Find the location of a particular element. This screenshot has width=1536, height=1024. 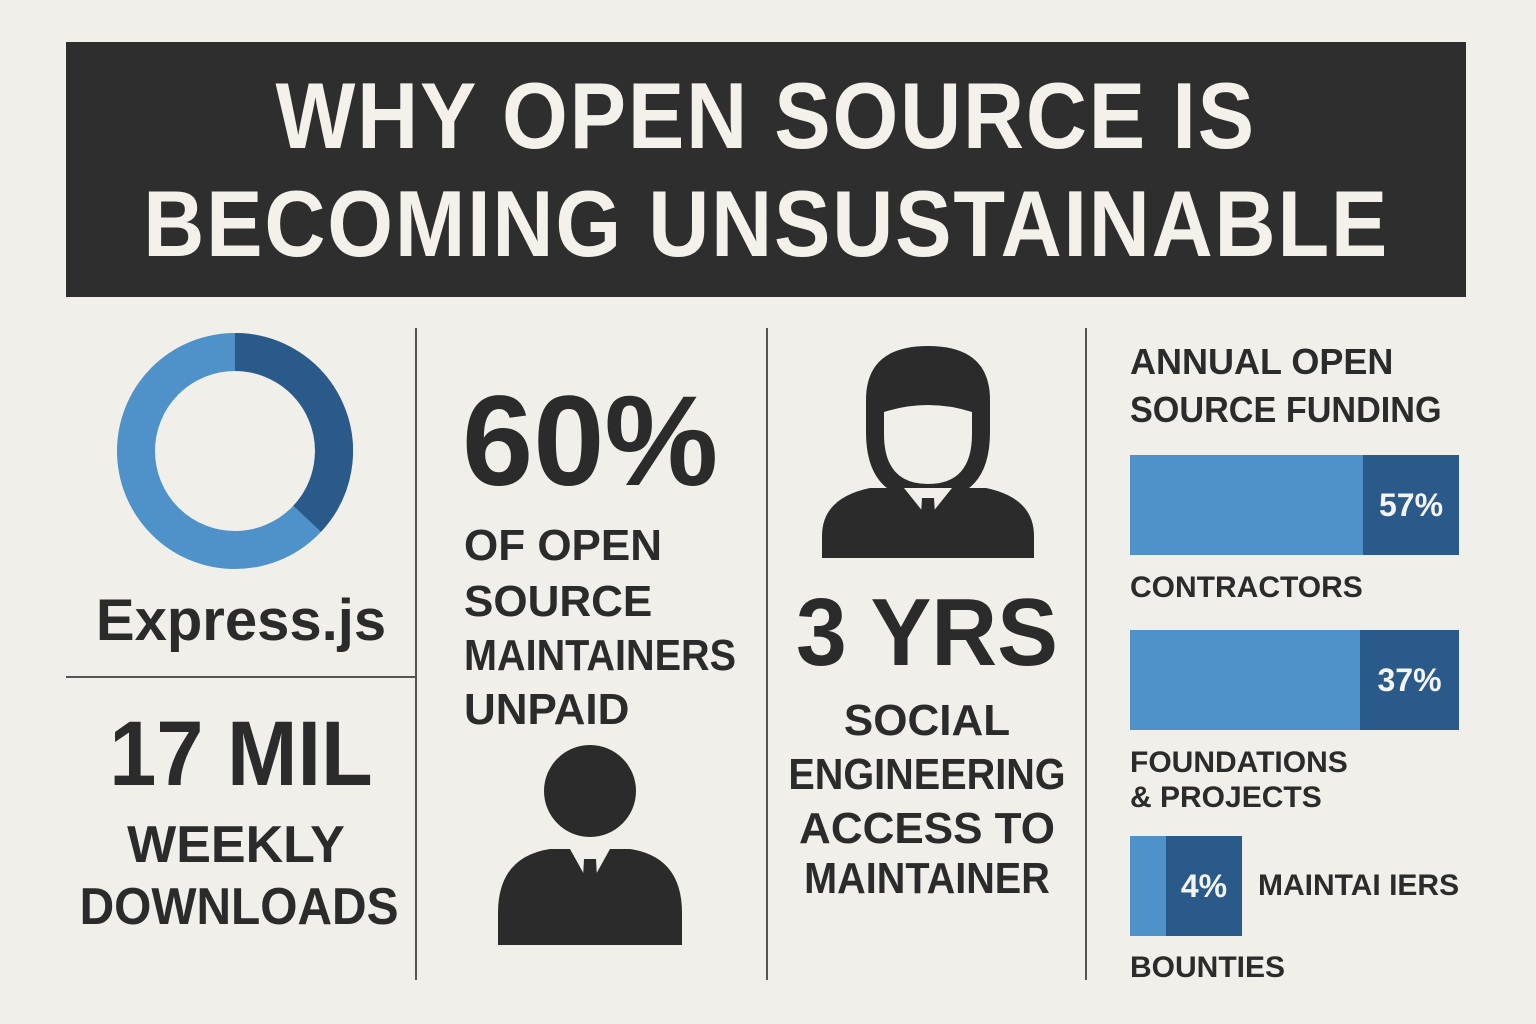

downloads-stat-line-2: DOWNLOADS is located at coordinates (239, 907).